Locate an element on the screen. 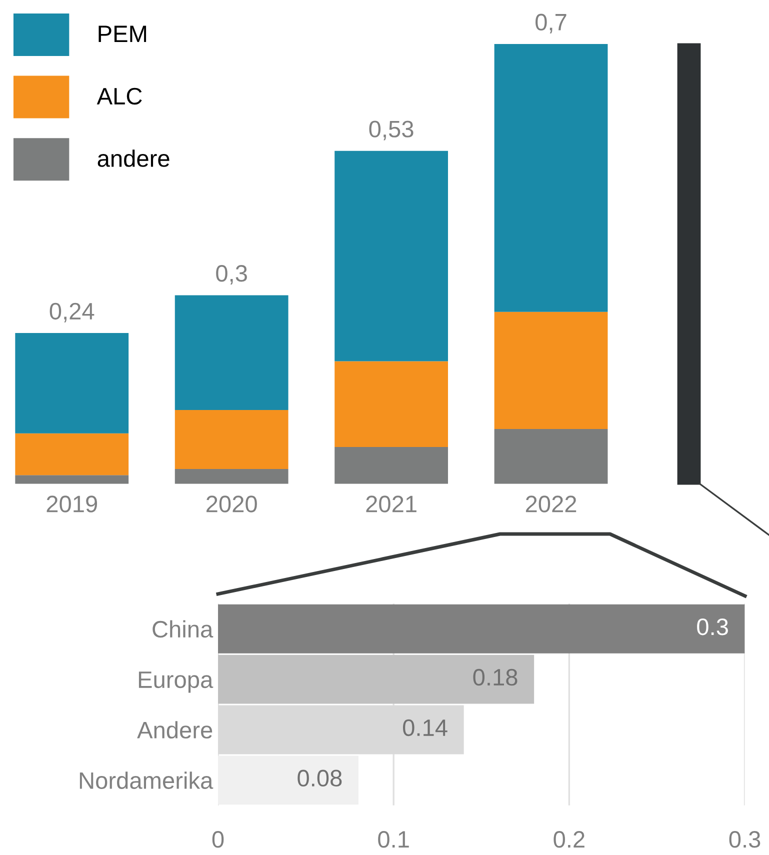  x-tick-label: 2022 is located at coordinates (551, 504).